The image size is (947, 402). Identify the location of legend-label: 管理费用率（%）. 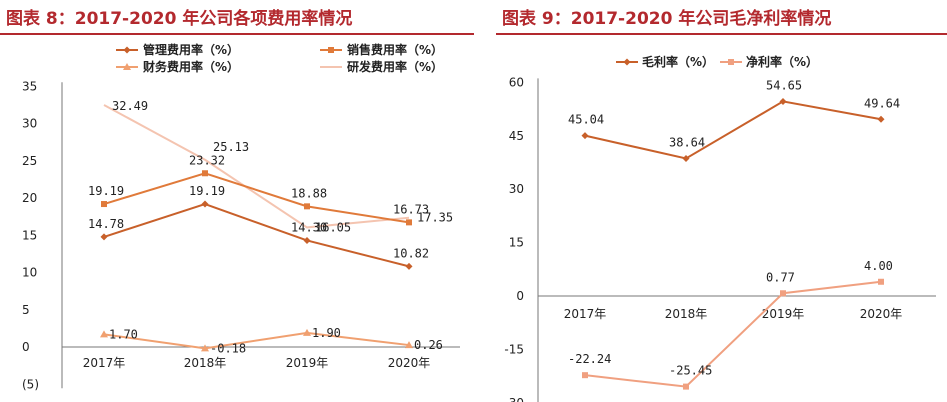
(191, 49).